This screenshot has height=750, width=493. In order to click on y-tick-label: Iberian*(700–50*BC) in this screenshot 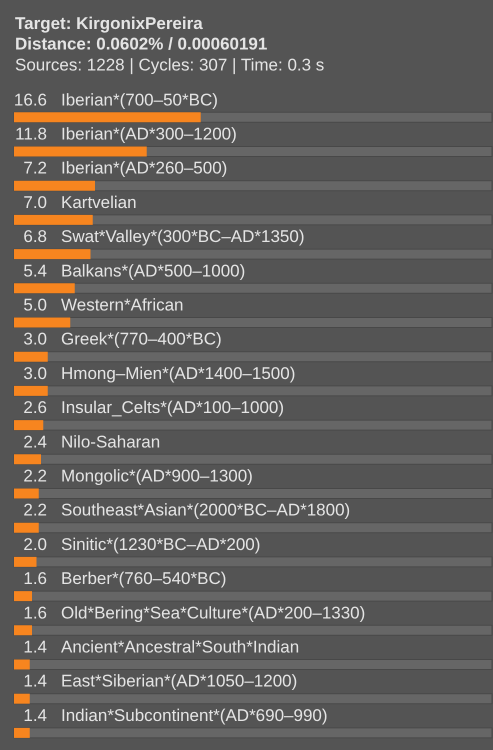, I will do `click(139, 100)`.